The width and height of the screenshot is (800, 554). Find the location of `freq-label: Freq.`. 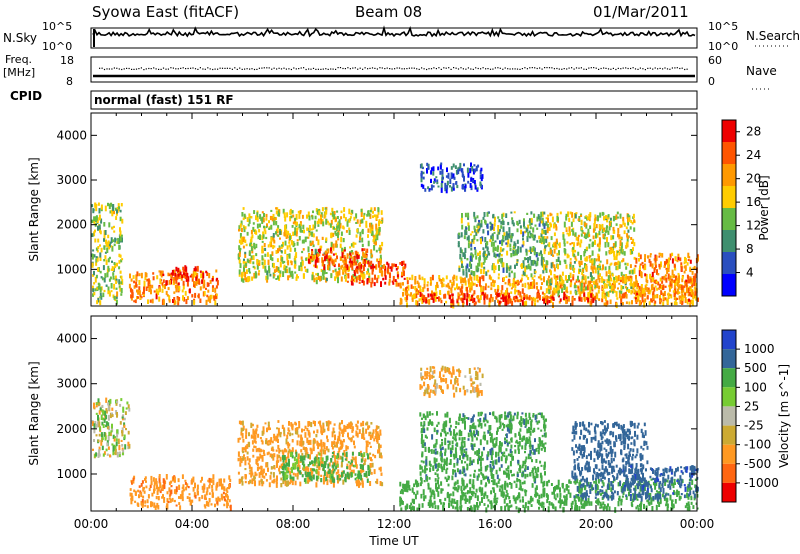

freq-label: Freq. is located at coordinates (18, 59).